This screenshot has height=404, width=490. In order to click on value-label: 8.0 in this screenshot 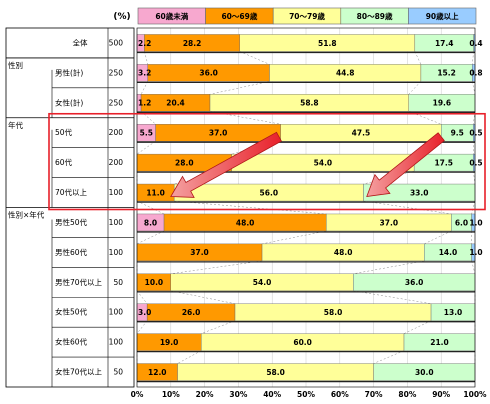, I will do `click(150, 222)`.